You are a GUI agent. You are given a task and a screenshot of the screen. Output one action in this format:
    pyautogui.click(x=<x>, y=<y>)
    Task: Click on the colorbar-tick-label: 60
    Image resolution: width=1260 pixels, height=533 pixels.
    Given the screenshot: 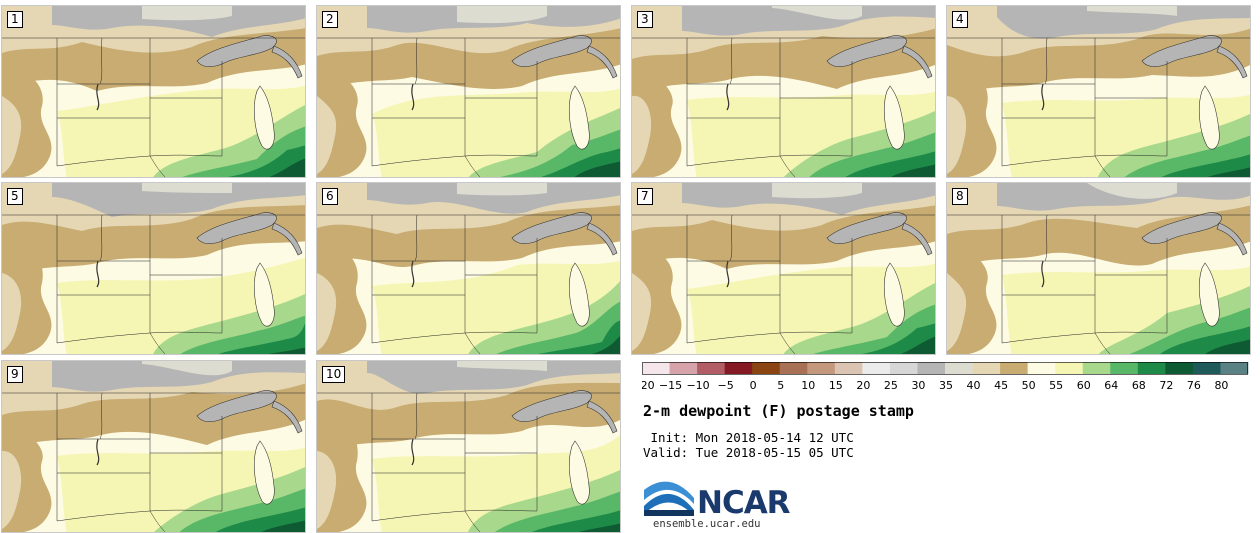 What is the action you would take?
    pyautogui.click(x=1084, y=385)
    